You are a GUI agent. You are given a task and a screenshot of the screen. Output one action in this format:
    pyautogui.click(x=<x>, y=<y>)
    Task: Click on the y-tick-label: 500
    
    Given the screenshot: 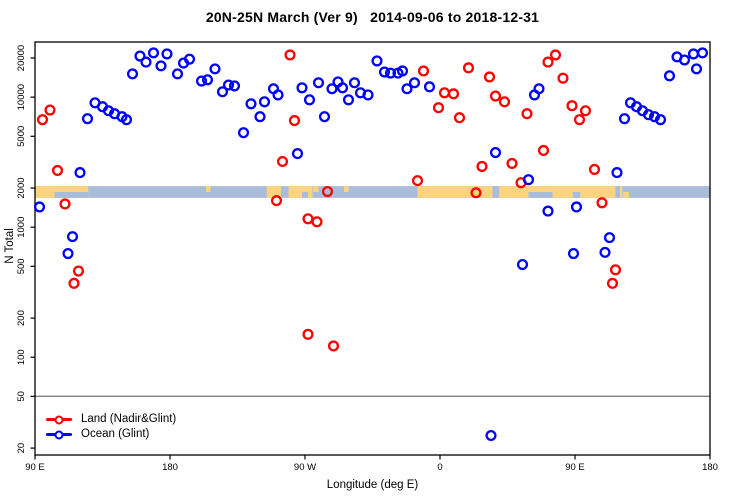 What is the action you would take?
    pyautogui.click(x=21, y=266)
    